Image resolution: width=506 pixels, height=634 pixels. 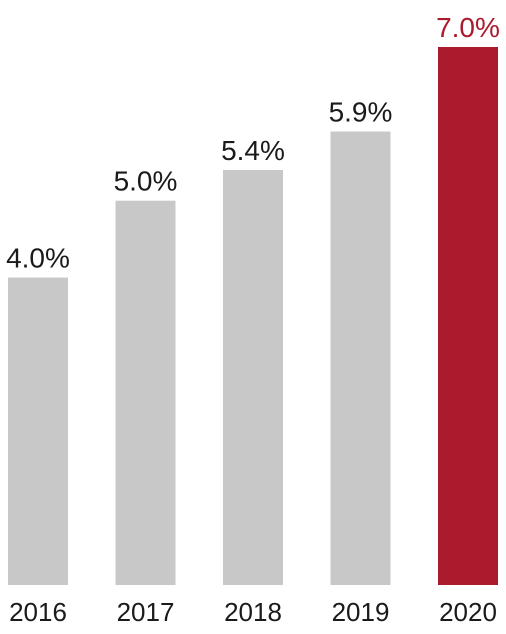 I want to click on x-tick-label-2020: 2020, so click(x=468, y=612).